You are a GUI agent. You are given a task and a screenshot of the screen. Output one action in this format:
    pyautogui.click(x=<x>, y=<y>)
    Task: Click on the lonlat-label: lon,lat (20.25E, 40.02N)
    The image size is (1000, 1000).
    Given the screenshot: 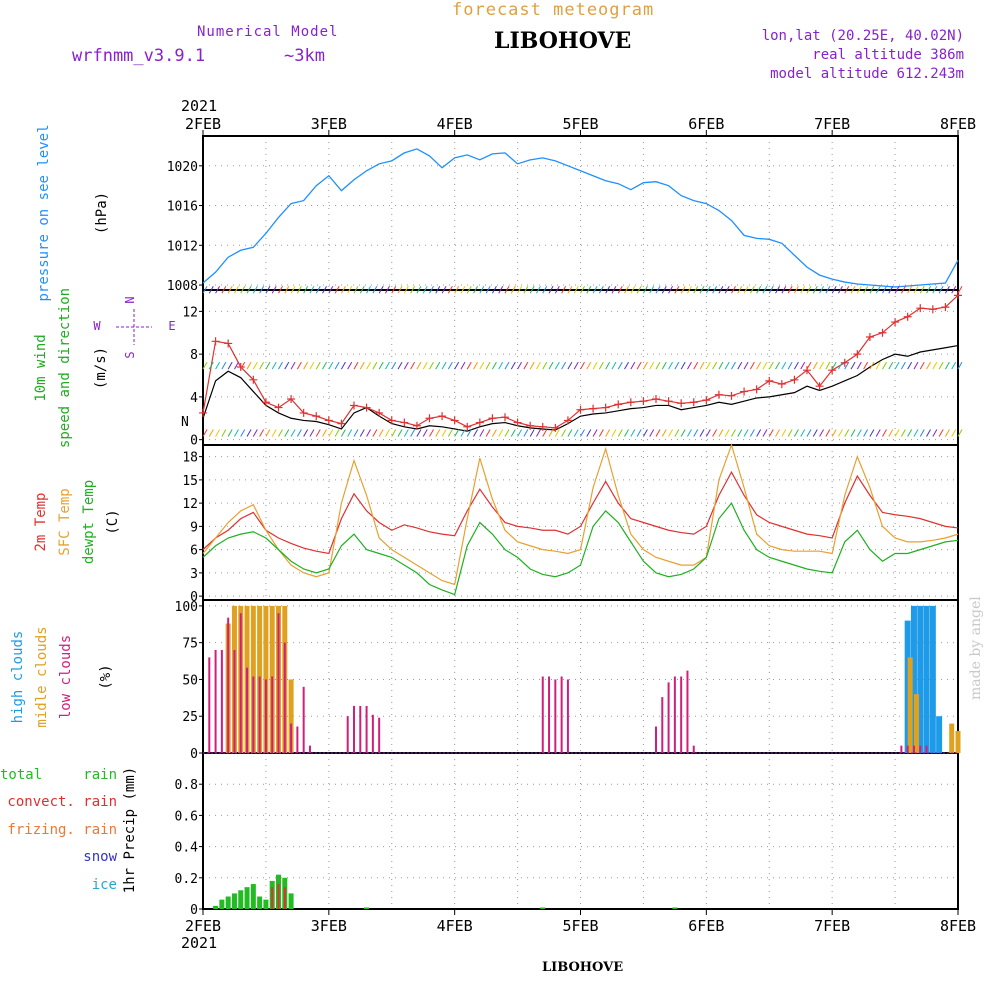 What is the action you would take?
    pyautogui.click(x=862, y=36)
    